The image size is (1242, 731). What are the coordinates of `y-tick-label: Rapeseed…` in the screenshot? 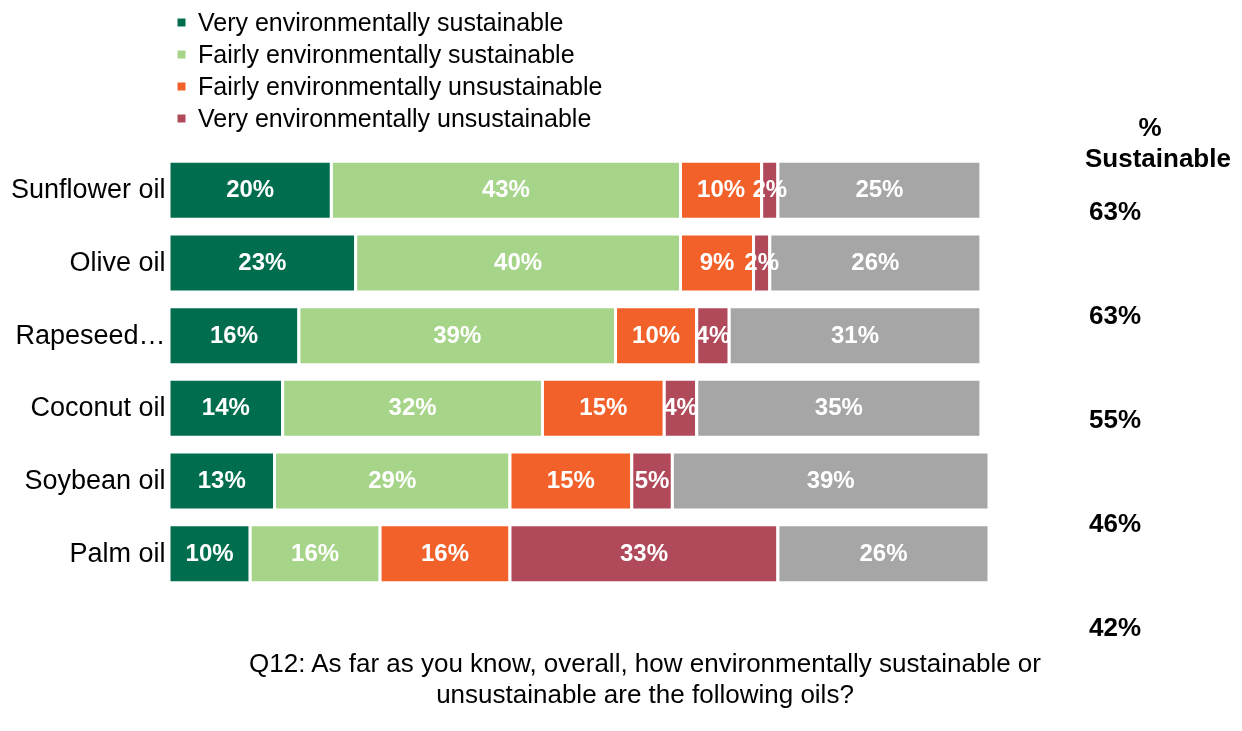 It's located at (90, 334).